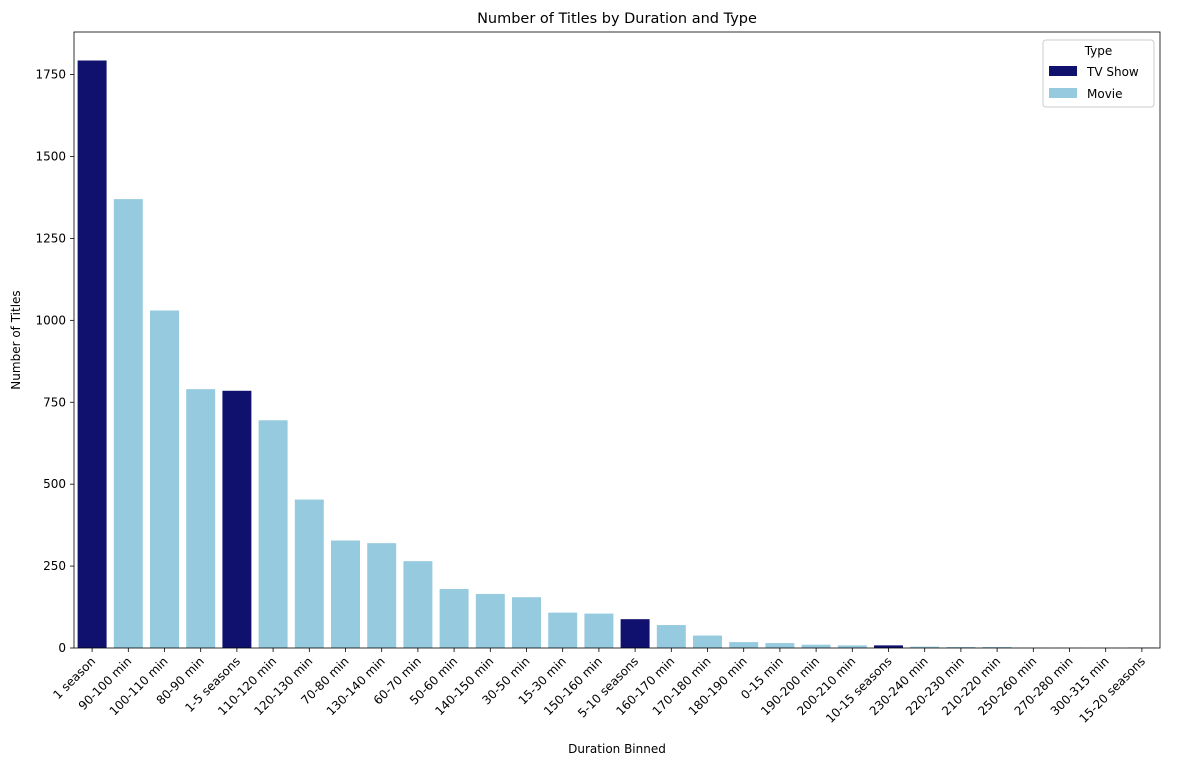  What do you see at coordinates (617, 19) in the screenshot?
I see `chart-title: Number of Titles by Duration and Type` at bounding box center [617, 19].